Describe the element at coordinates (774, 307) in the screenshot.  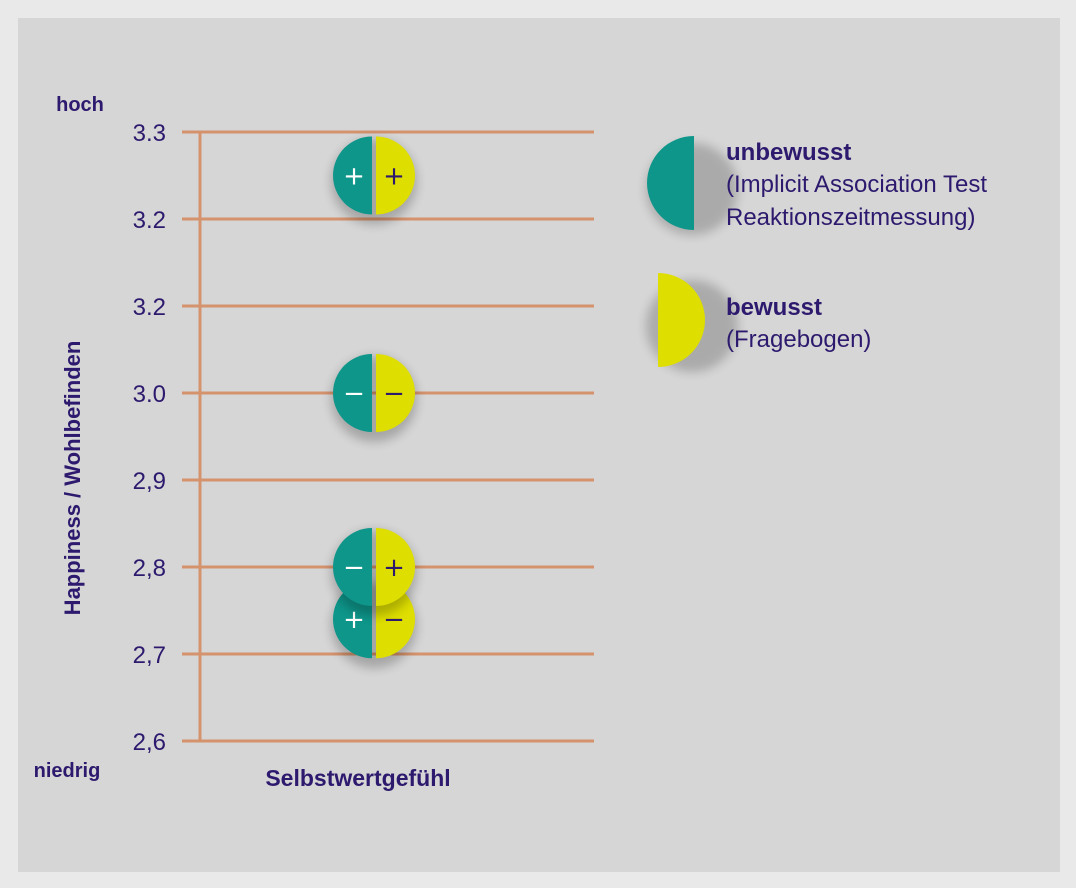
I see `legend-title: bewusst` at that location.